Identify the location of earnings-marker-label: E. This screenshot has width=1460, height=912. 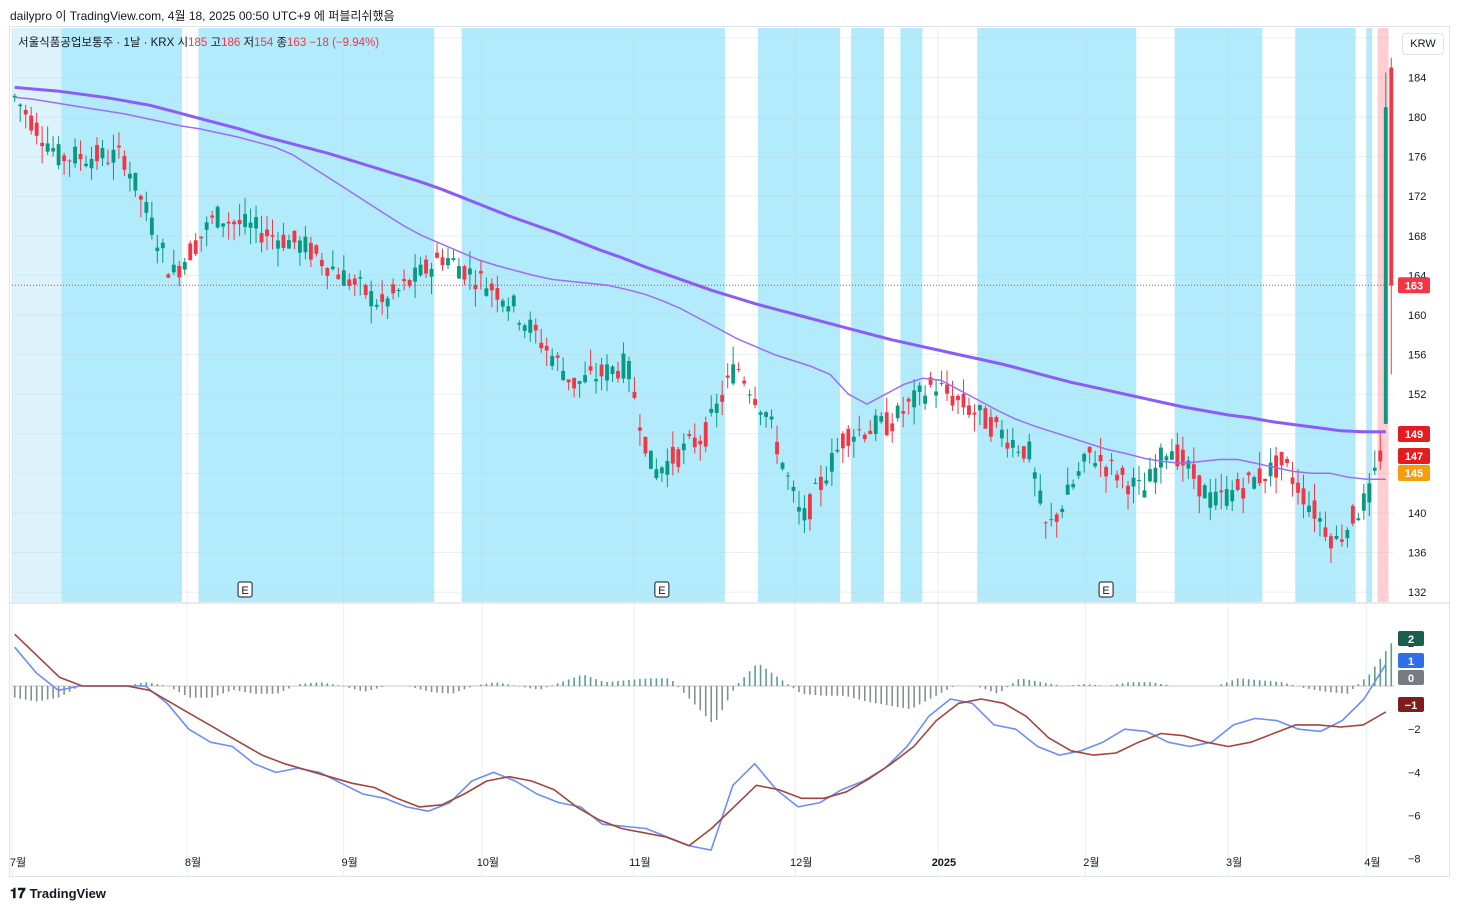
(661, 591).